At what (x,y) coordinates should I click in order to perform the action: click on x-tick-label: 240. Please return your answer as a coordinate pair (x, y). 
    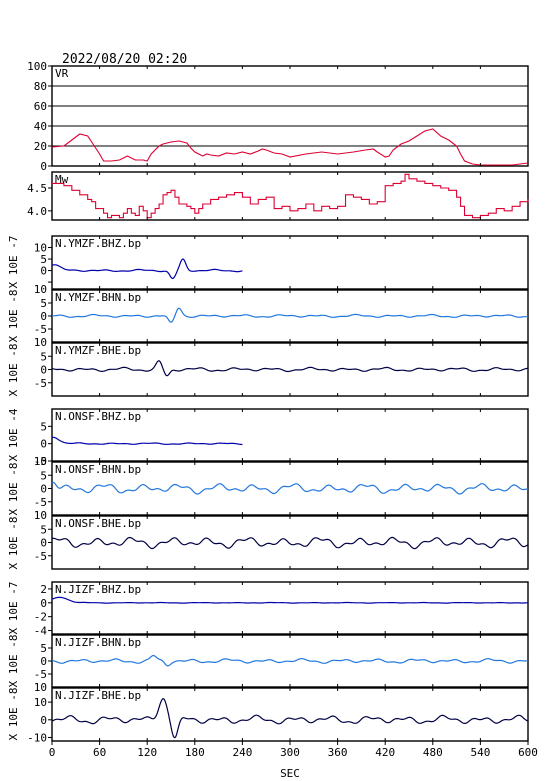
    Looking at the image, I should click on (242, 752).